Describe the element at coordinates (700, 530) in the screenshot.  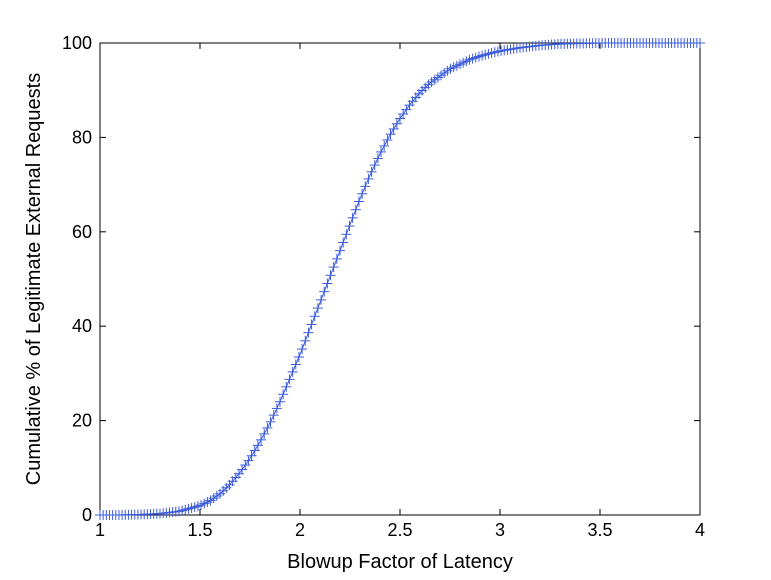
I see `x-tick-label: 4` at that location.